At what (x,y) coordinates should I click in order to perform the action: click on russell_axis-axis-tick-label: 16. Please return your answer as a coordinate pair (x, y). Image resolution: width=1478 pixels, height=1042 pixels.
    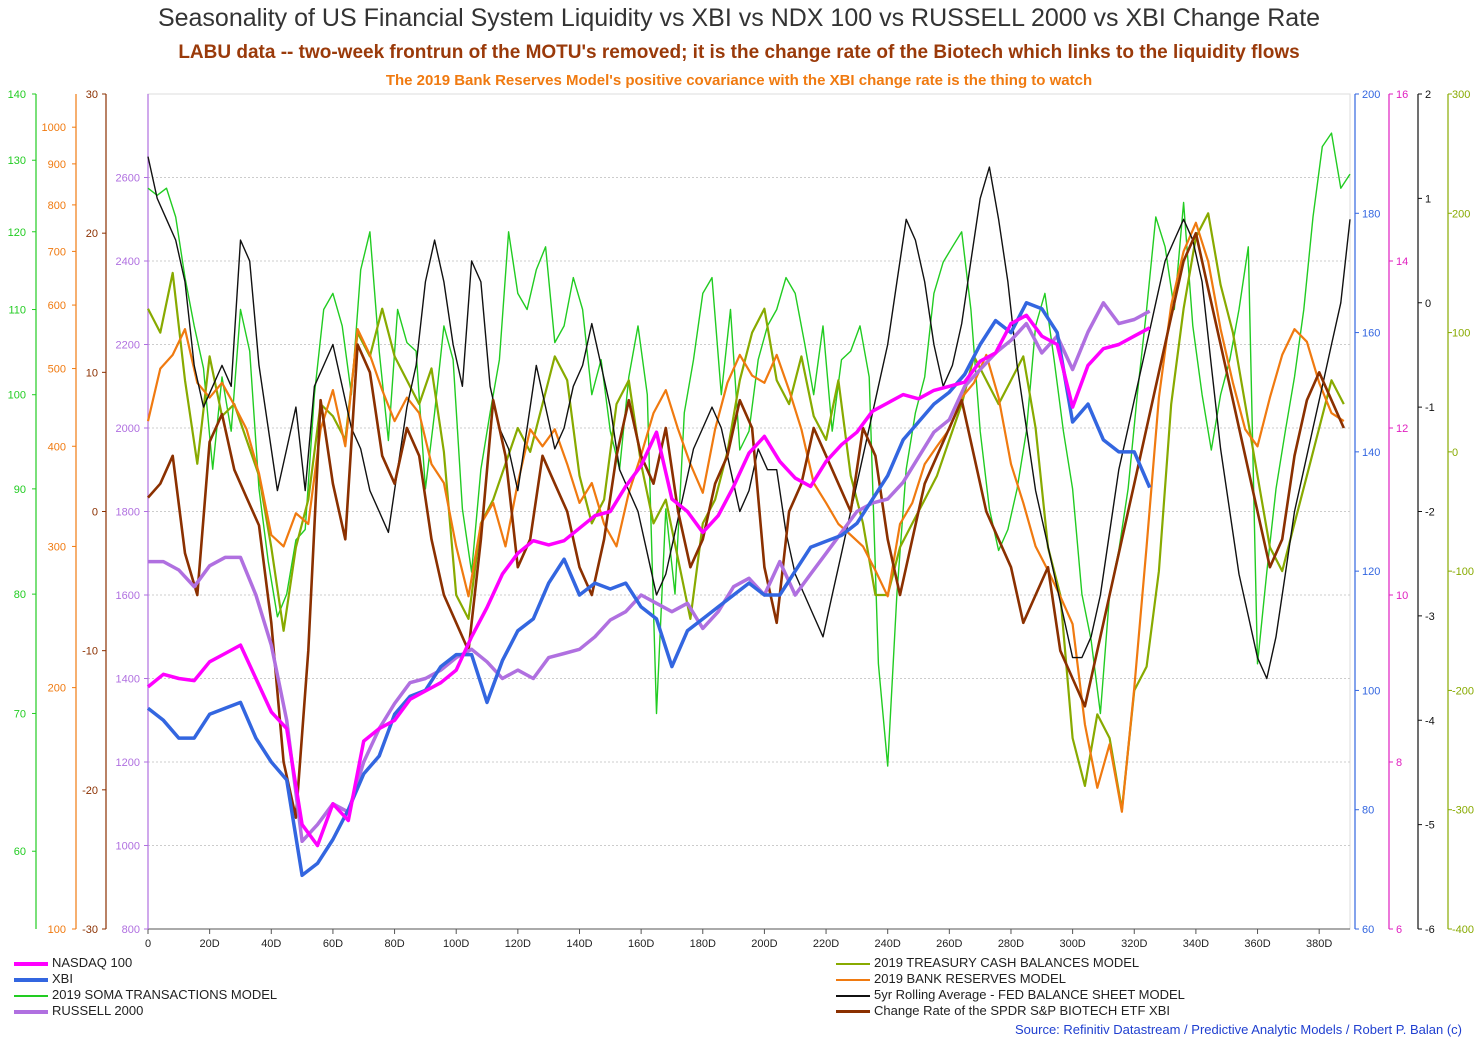
    Looking at the image, I should click on (1402, 95).